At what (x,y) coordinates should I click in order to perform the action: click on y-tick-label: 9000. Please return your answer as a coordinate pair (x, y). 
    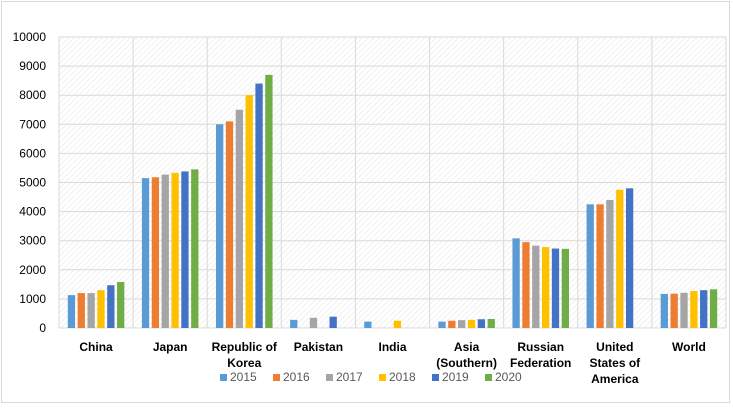
    Looking at the image, I should click on (32, 66).